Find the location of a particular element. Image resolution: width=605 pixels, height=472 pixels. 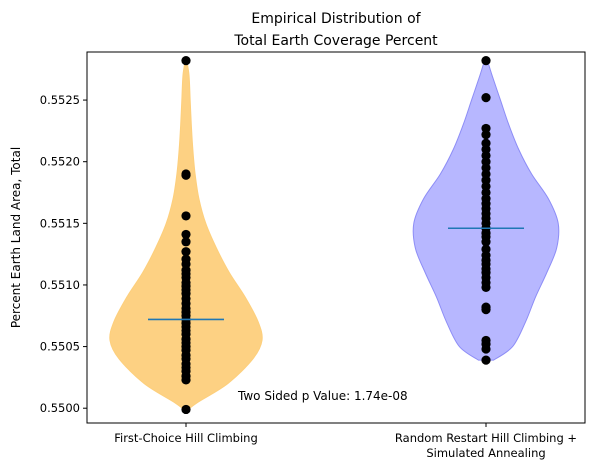

x-tick-label: Random Restart Hill Climbing + is located at coordinates (486, 438).